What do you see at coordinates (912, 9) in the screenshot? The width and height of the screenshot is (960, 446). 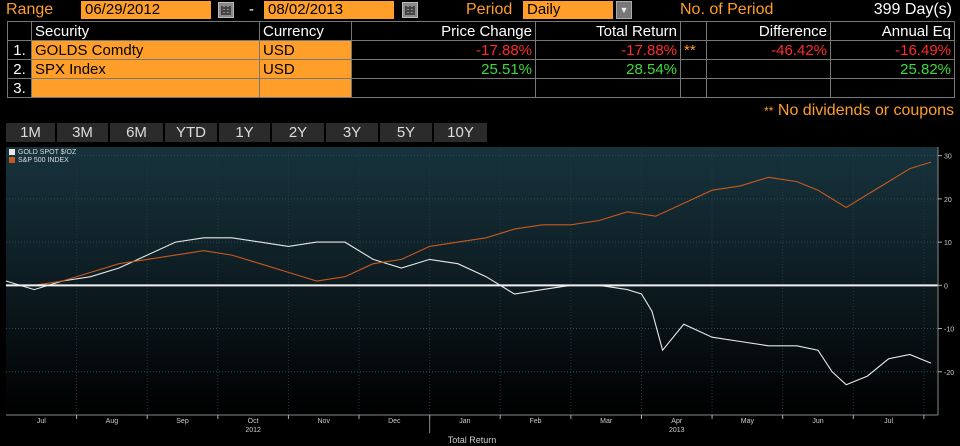 I see `no-of-period-value: 399 Day(s)` at bounding box center [912, 9].